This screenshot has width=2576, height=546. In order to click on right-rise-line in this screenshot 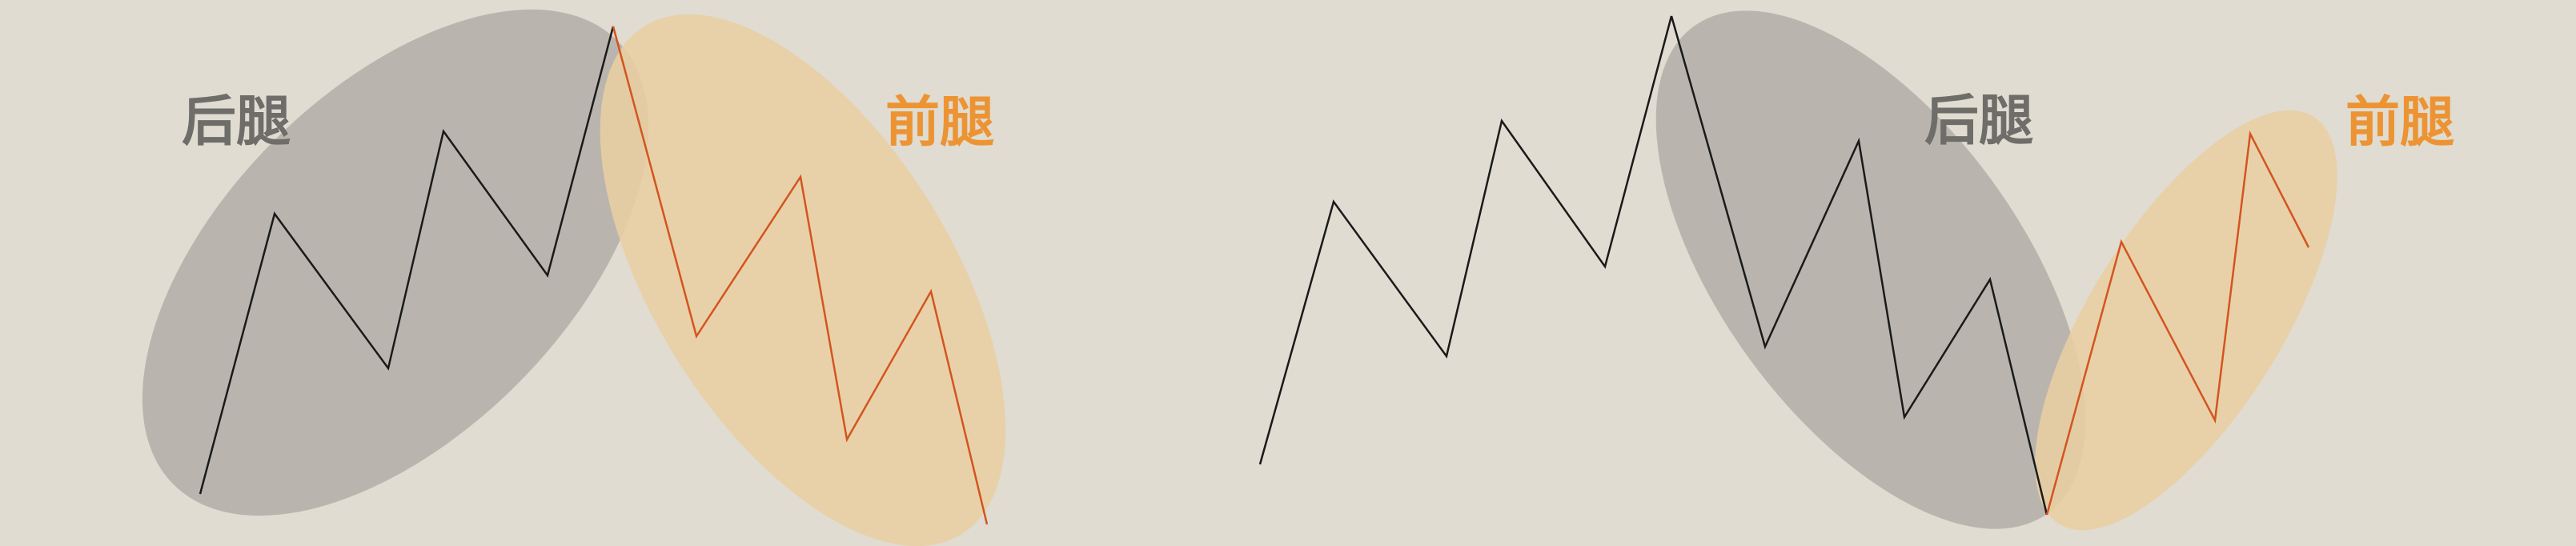, I will do `click(1466, 240)`.